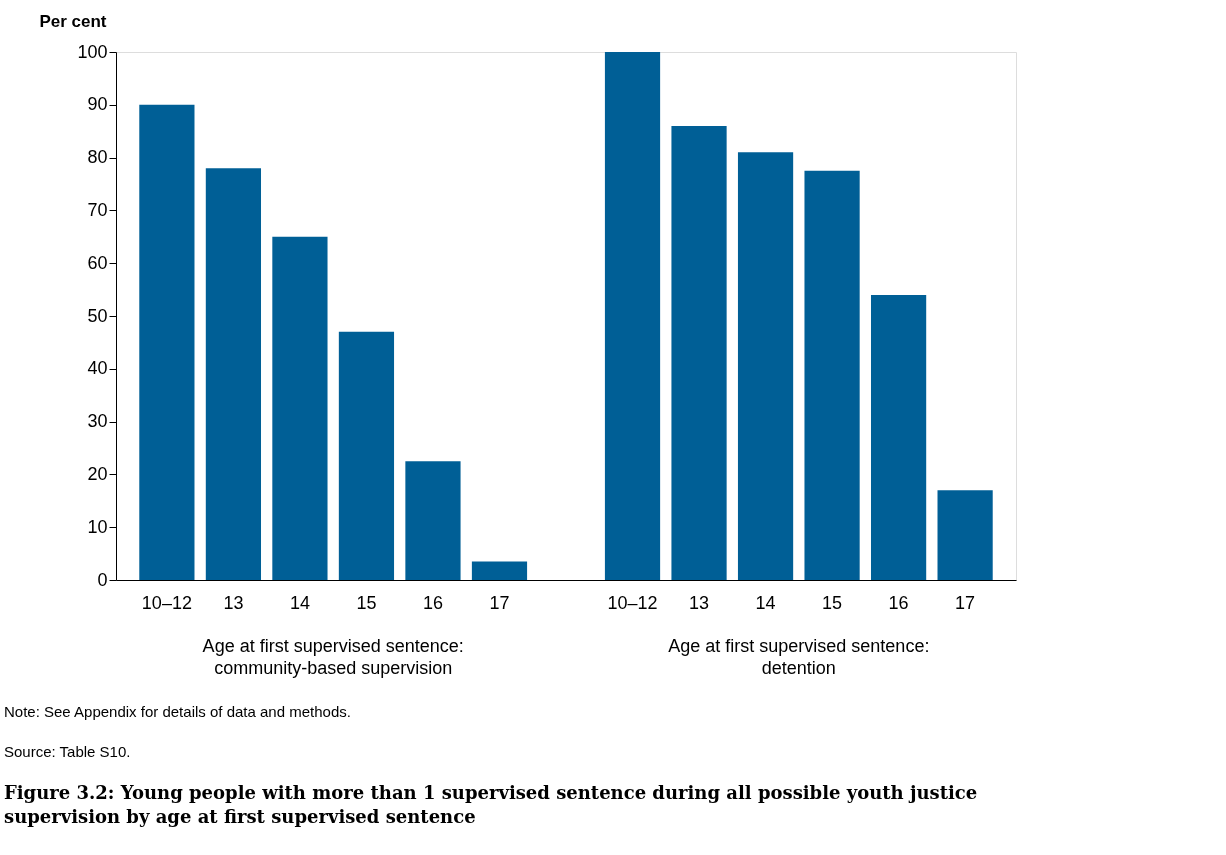 Image resolution: width=1226 pixels, height=855 pixels. I want to click on text: Note: See Appendix for details of data and methods., so click(177, 711).